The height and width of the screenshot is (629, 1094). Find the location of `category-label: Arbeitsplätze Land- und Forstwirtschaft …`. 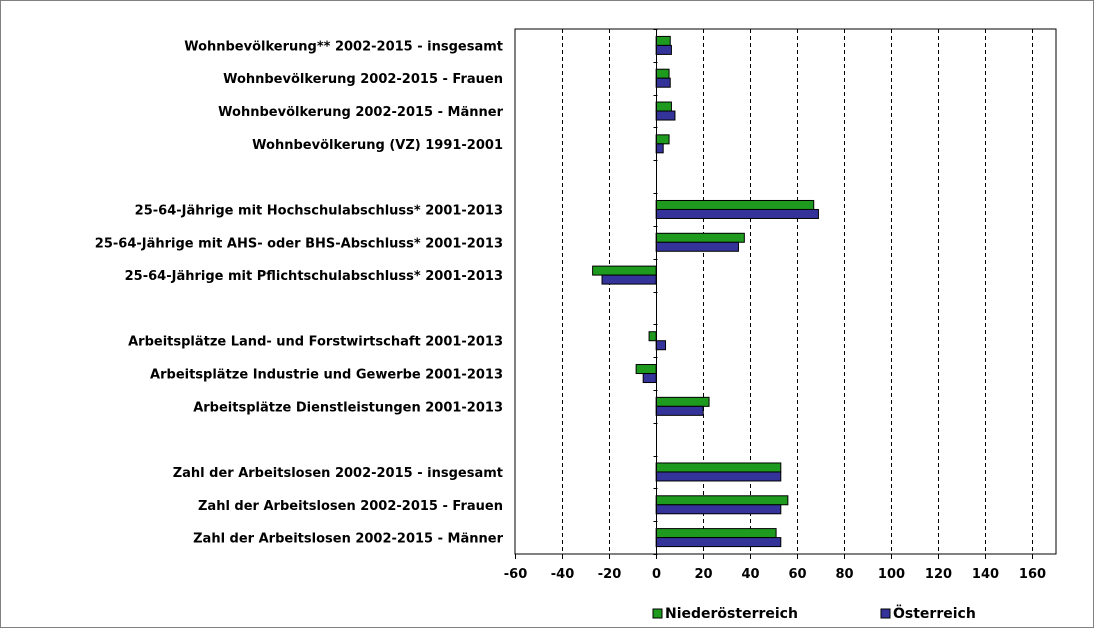

category-label: Arbeitsplätze Land- und Forstwirtschaft … is located at coordinates (315, 342).